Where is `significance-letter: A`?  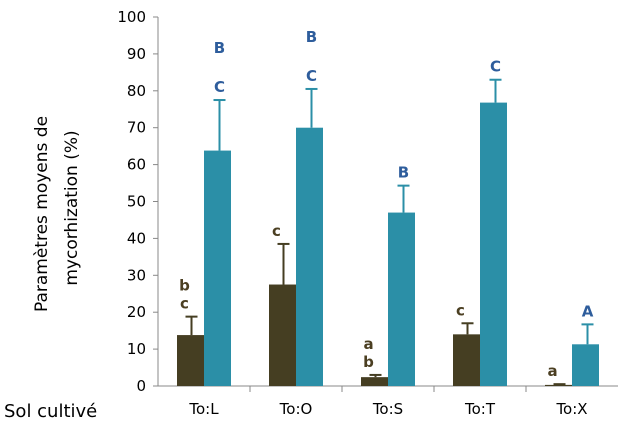
significance-letter: A is located at coordinates (588, 311).